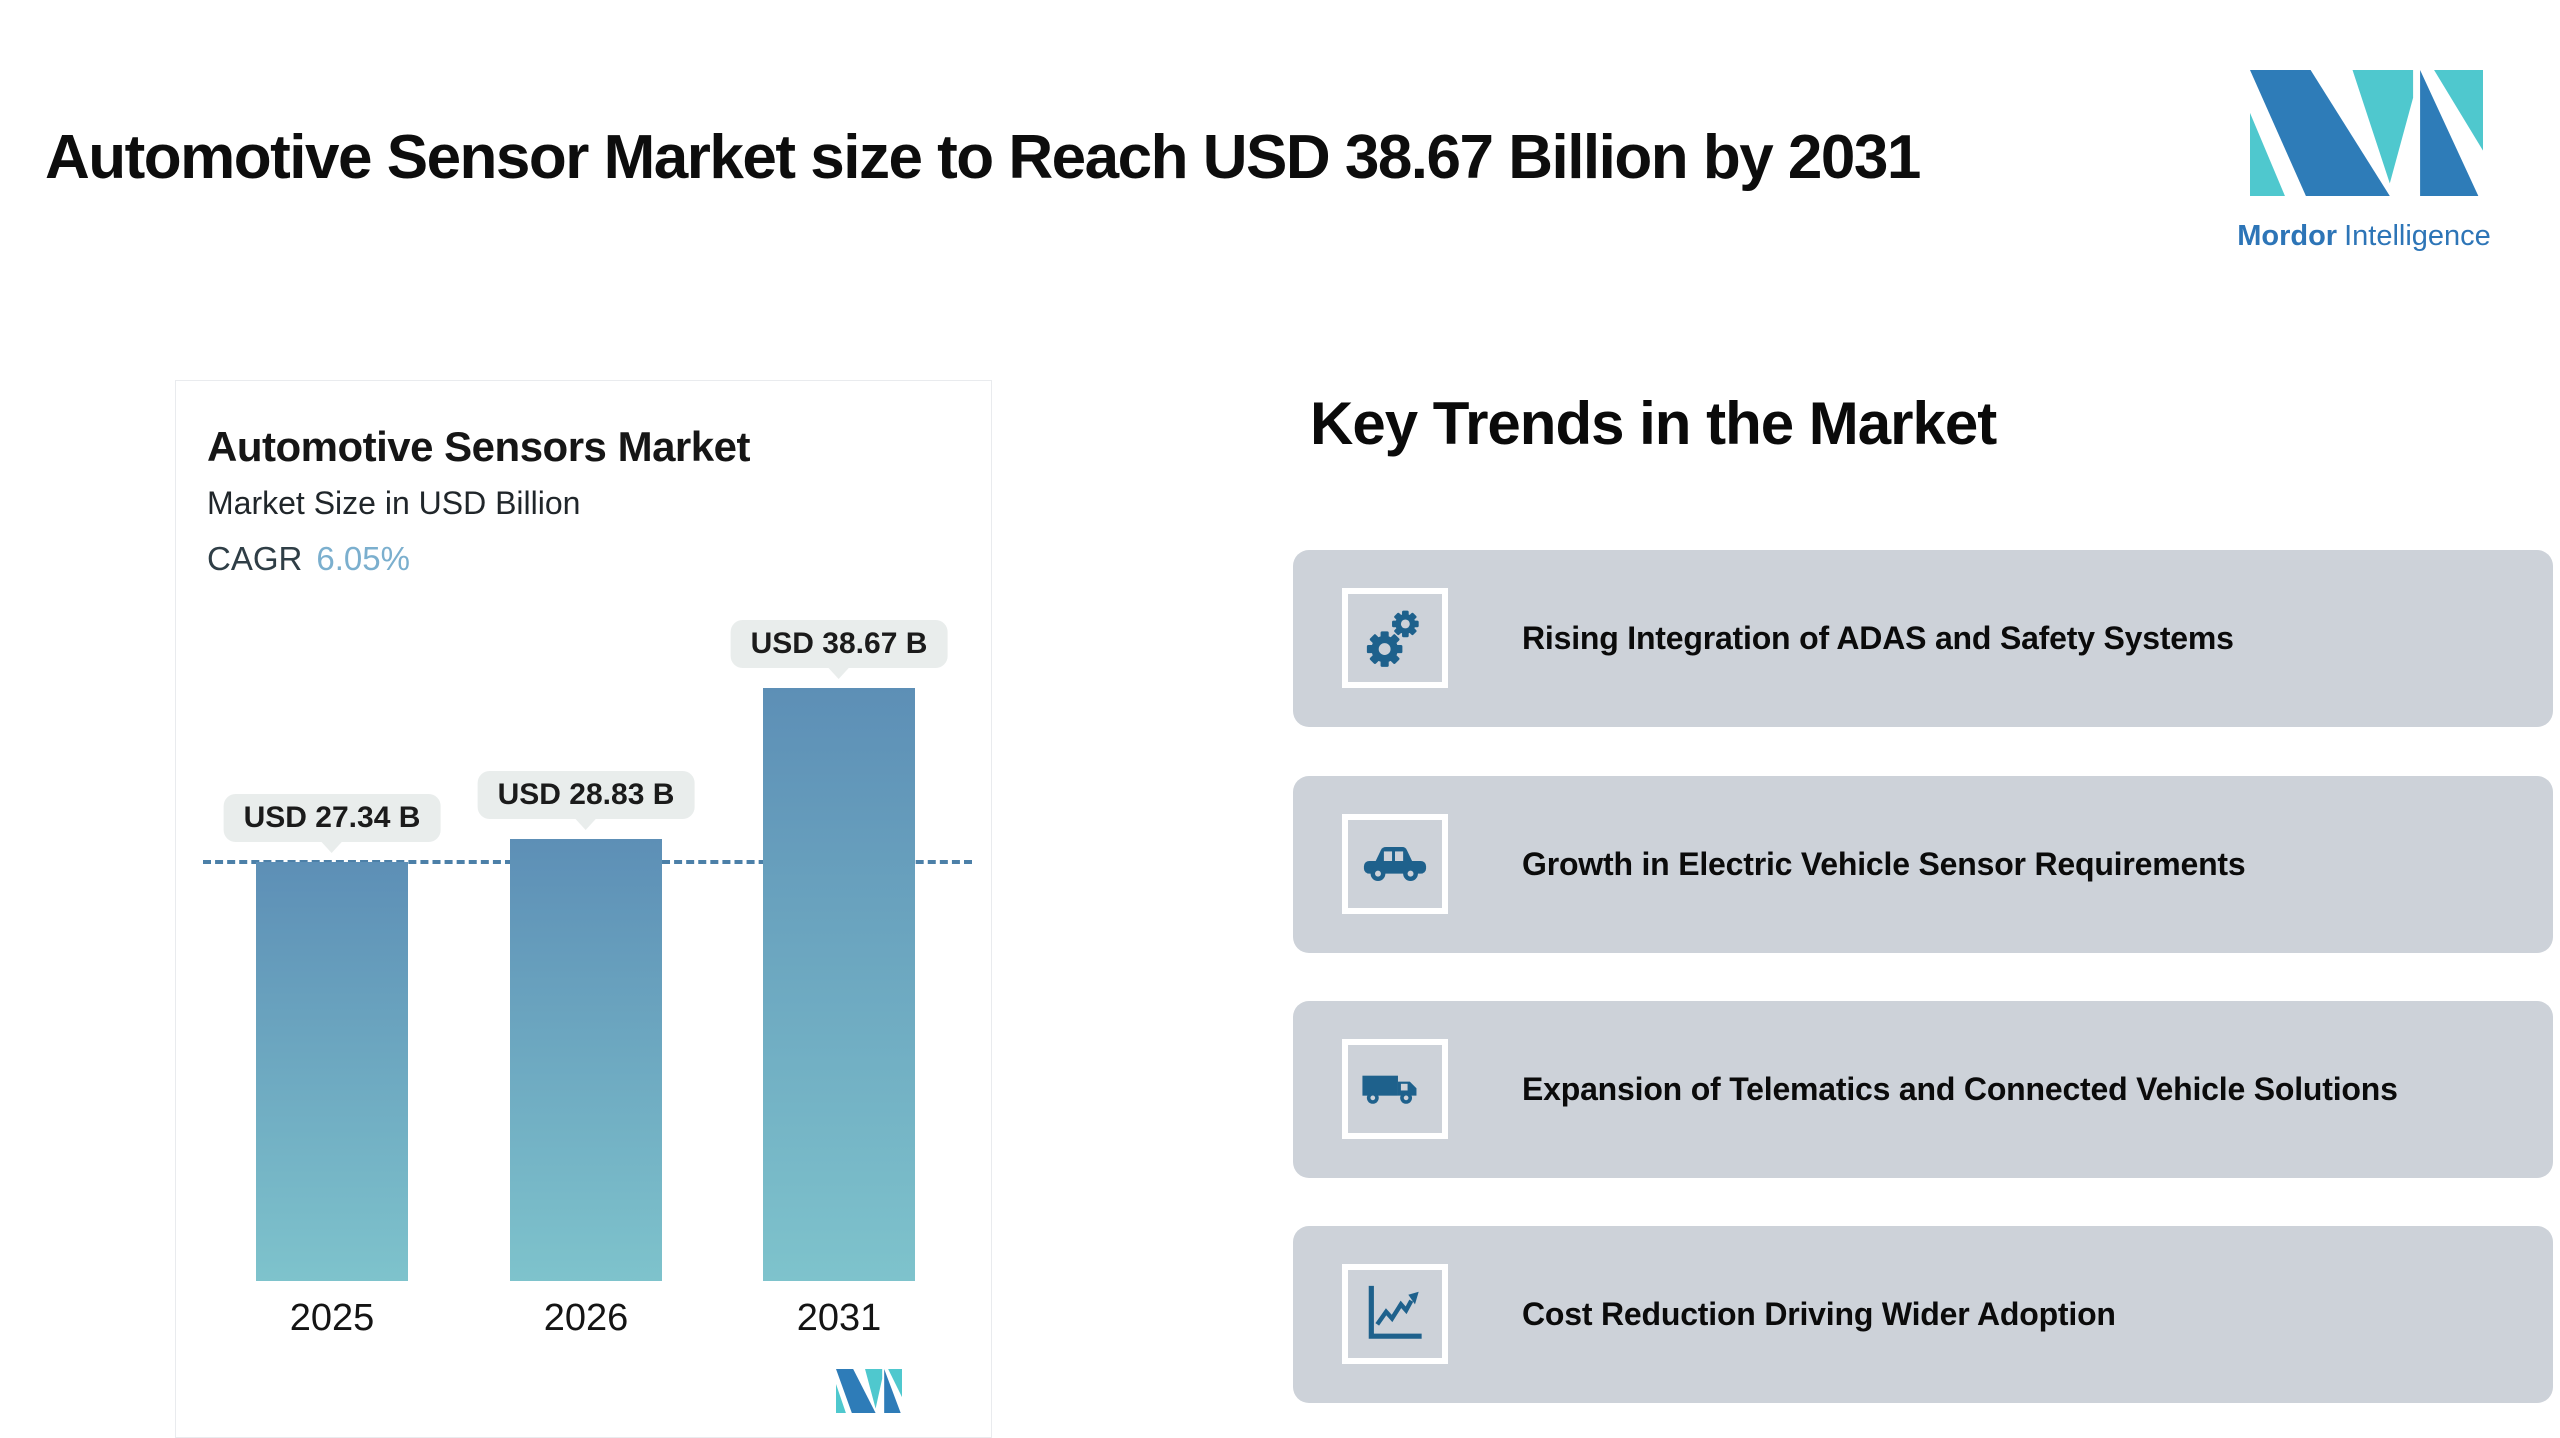 This screenshot has width=2560, height=1438. I want to click on value-label-bubble: USD 38.67 B, so click(839, 644).